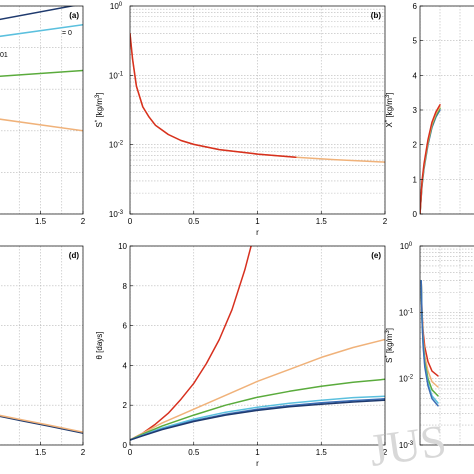 Image resolution: width=474 pixels, height=474 pixels. What do you see at coordinates (99, 345) in the screenshot?
I see `y-axis-label: θ [days]` at bounding box center [99, 345].